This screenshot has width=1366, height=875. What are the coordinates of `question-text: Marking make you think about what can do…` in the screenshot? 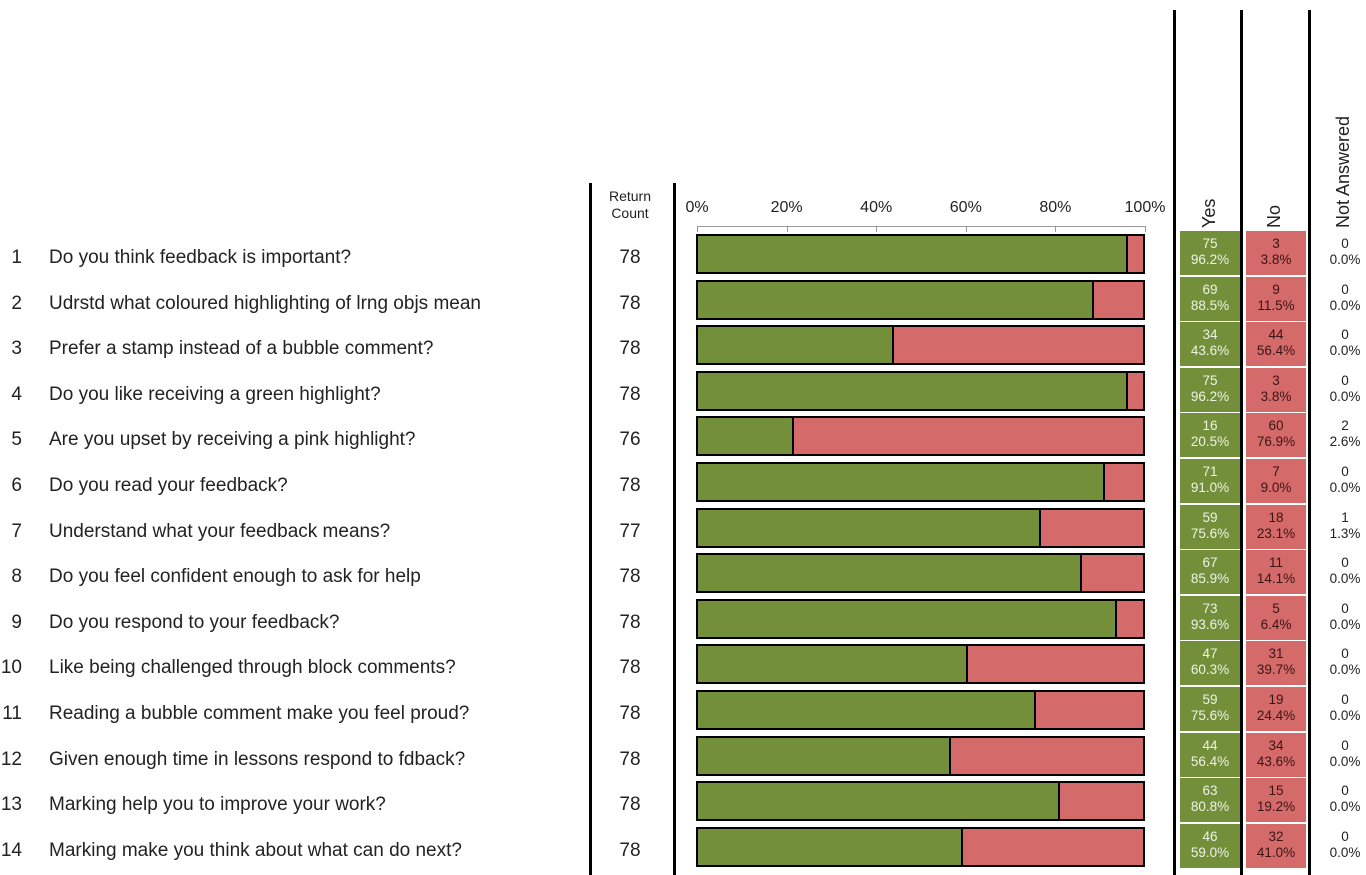 It's located at (255, 850).